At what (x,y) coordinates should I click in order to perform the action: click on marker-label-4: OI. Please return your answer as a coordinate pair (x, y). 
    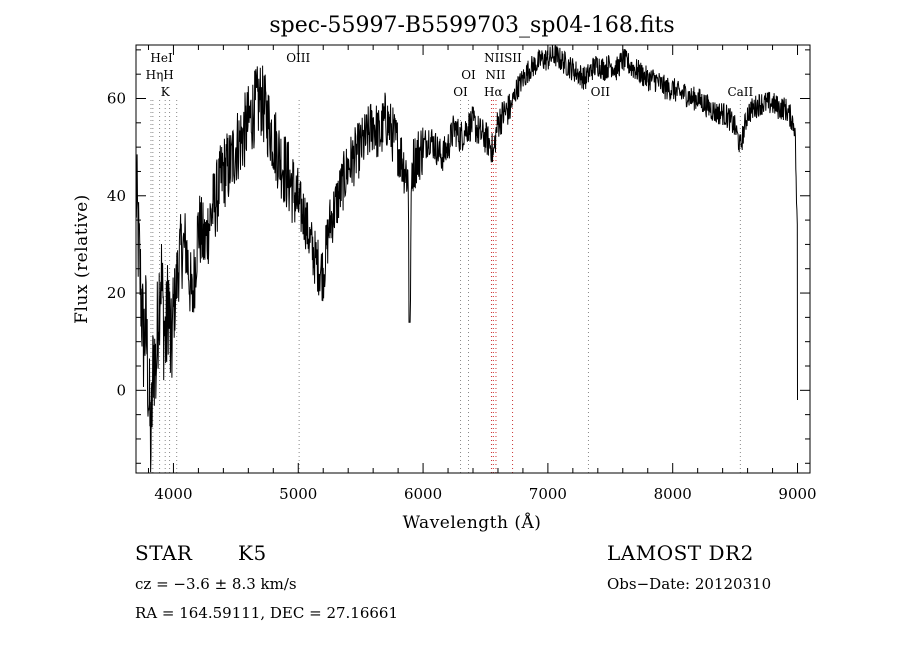
    Looking at the image, I should click on (468, 75).